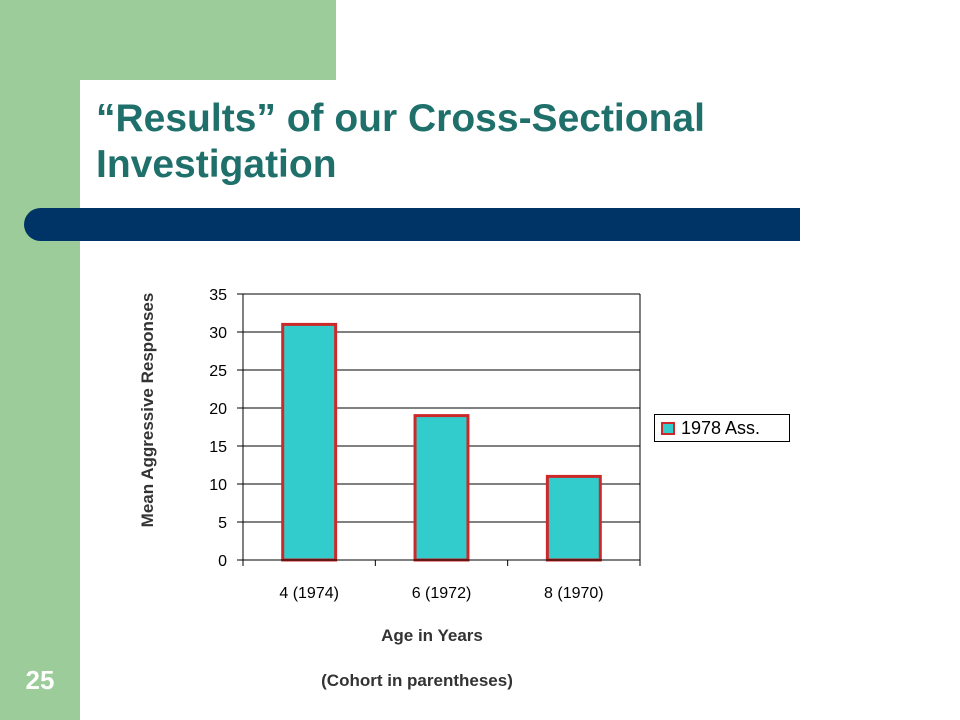 The width and height of the screenshot is (960, 720). I want to click on y-tick-labels: 0 5 10 15 20 25 30 35, so click(218, 428).